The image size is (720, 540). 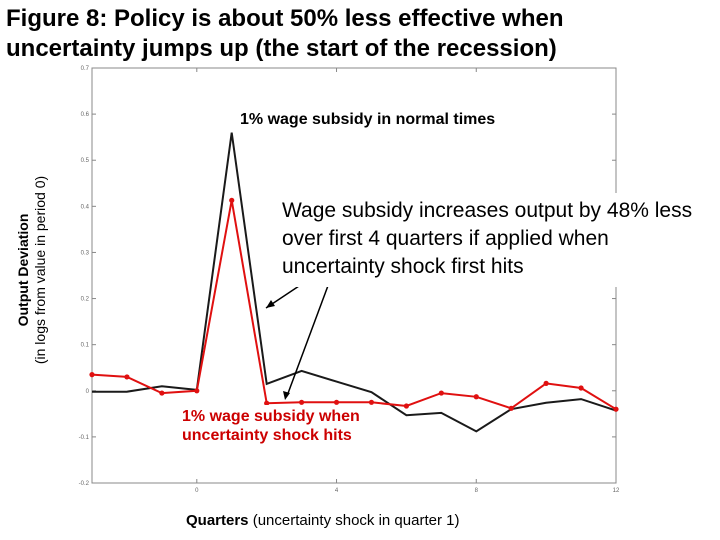 What do you see at coordinates (88, 392) in the screenshot?
I see `y-tick-label: 0` at bounding box center [88, 392].